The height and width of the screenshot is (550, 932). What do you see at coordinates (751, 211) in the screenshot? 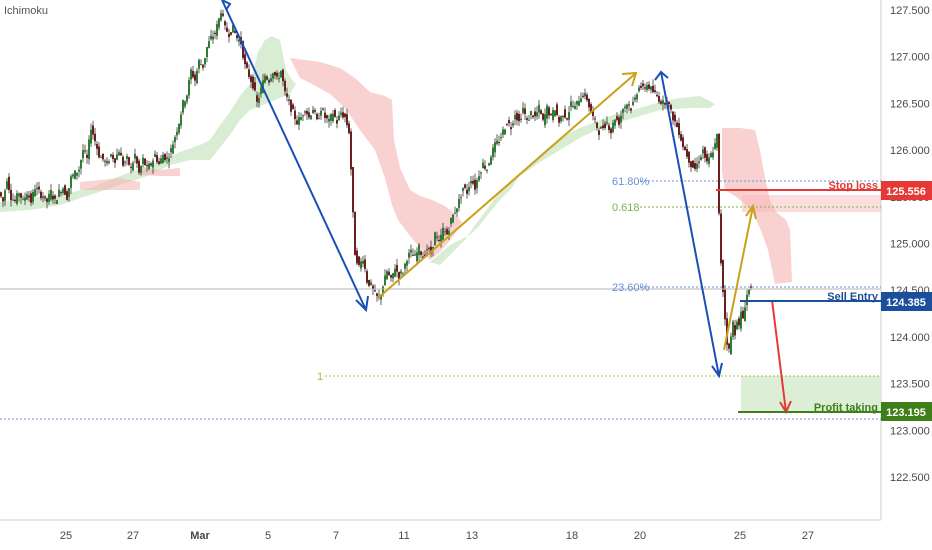
I see `arrow-gold-up-2-head` at bounding box center [751, 211].